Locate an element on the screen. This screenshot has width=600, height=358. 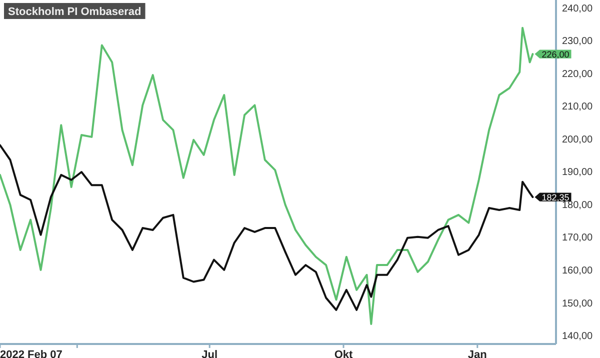
x-tick-label: Jan is located at coordinates (478, 353).